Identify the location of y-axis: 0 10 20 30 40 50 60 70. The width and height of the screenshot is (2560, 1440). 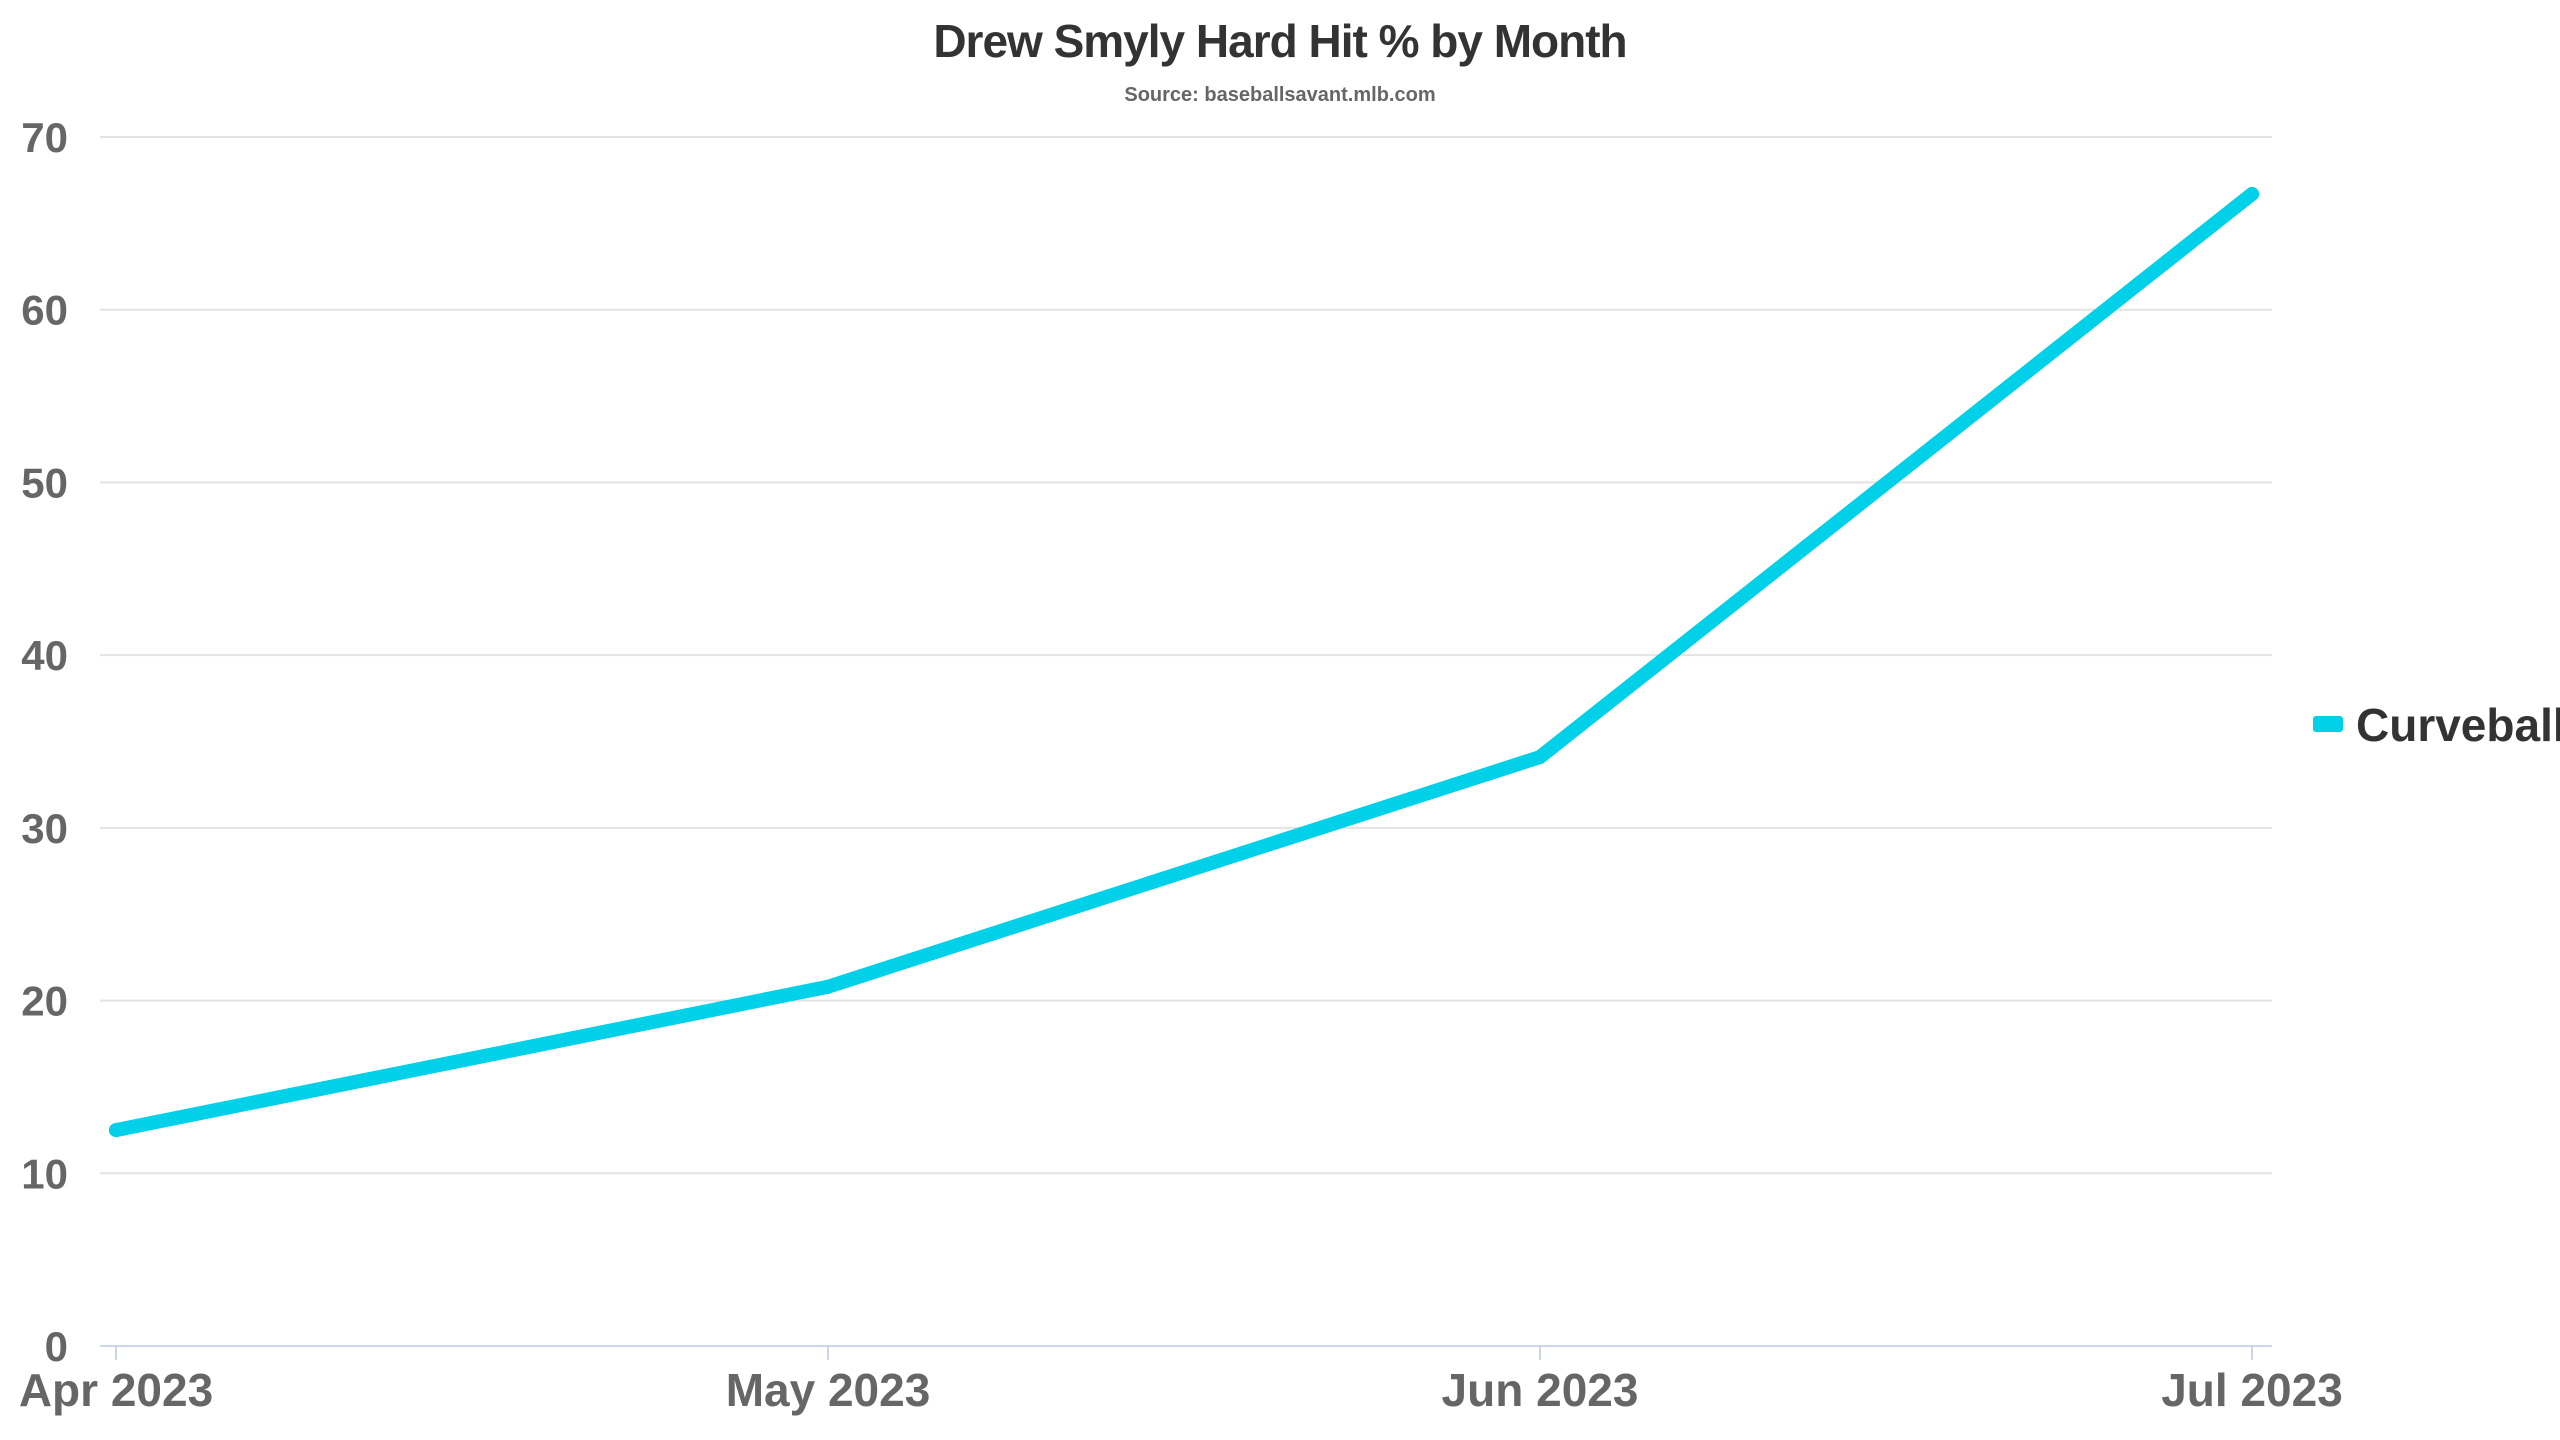
(44, 742).